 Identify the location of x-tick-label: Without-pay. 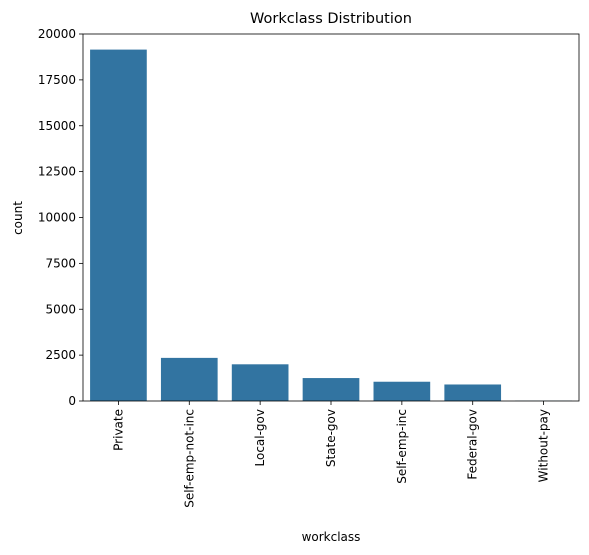
(544, 445).